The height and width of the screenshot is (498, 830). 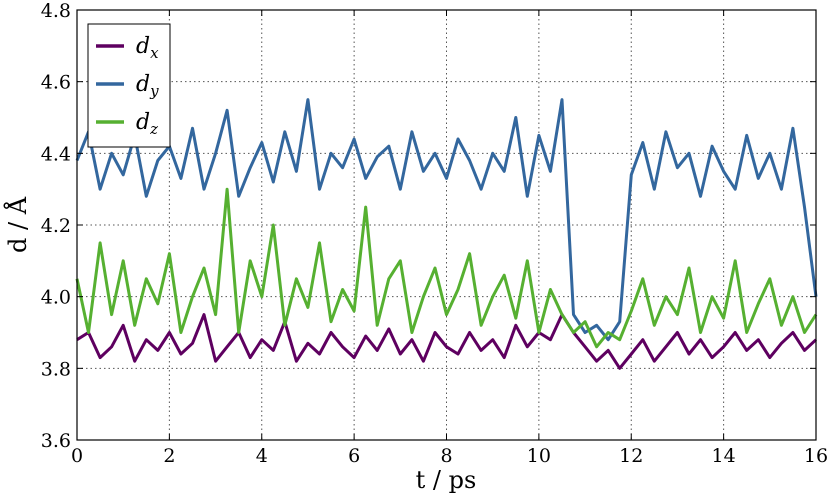 What do you see at coordinates (56, 226) in the screenshot?
I see `y-tick-label: 4.2` at bounding box center [56, 226].